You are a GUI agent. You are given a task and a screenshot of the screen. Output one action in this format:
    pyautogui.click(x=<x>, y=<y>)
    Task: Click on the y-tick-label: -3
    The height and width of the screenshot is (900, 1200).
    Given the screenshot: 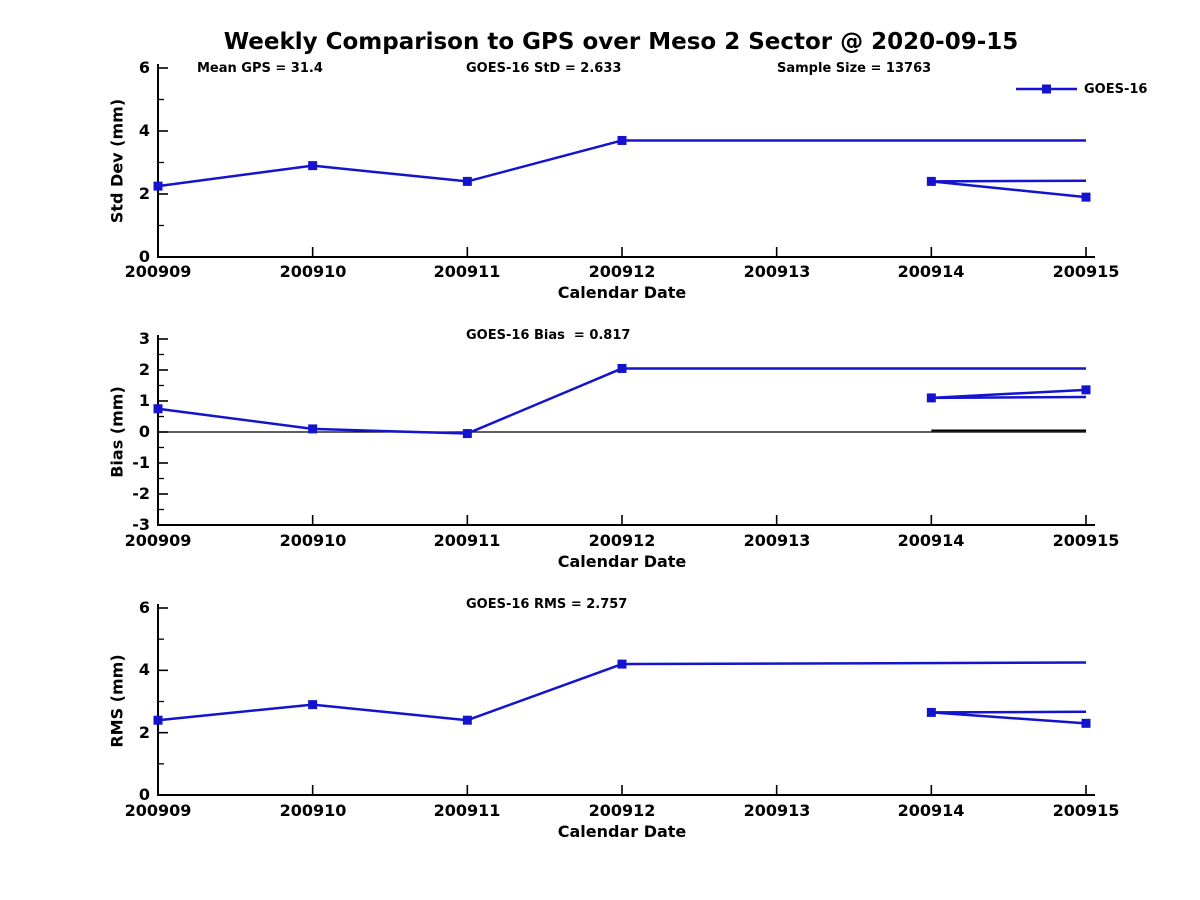 What is the action you would take?
    pyautogui.click(x=141, y=524)
    